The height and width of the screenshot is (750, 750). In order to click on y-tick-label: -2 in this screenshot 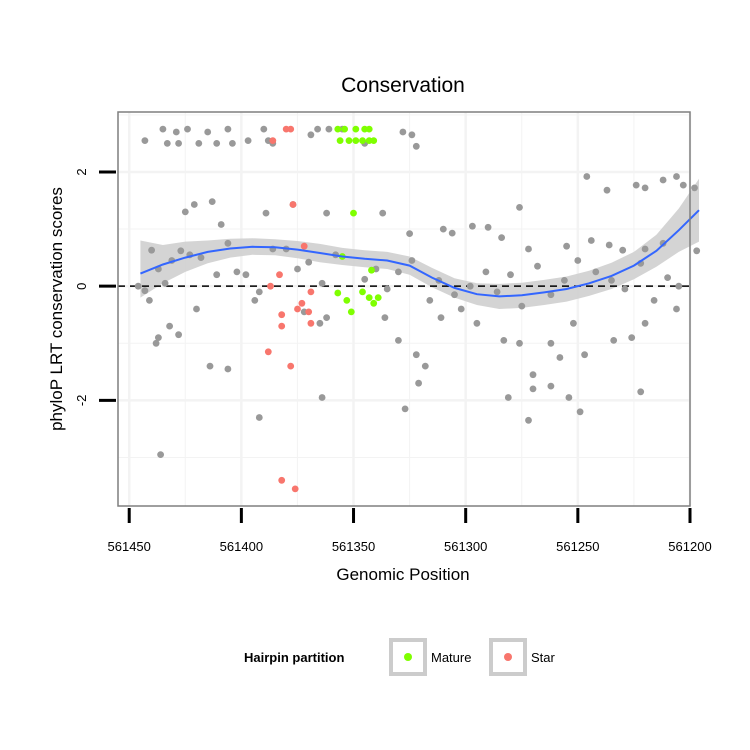, I will do `click(81, 401)`.